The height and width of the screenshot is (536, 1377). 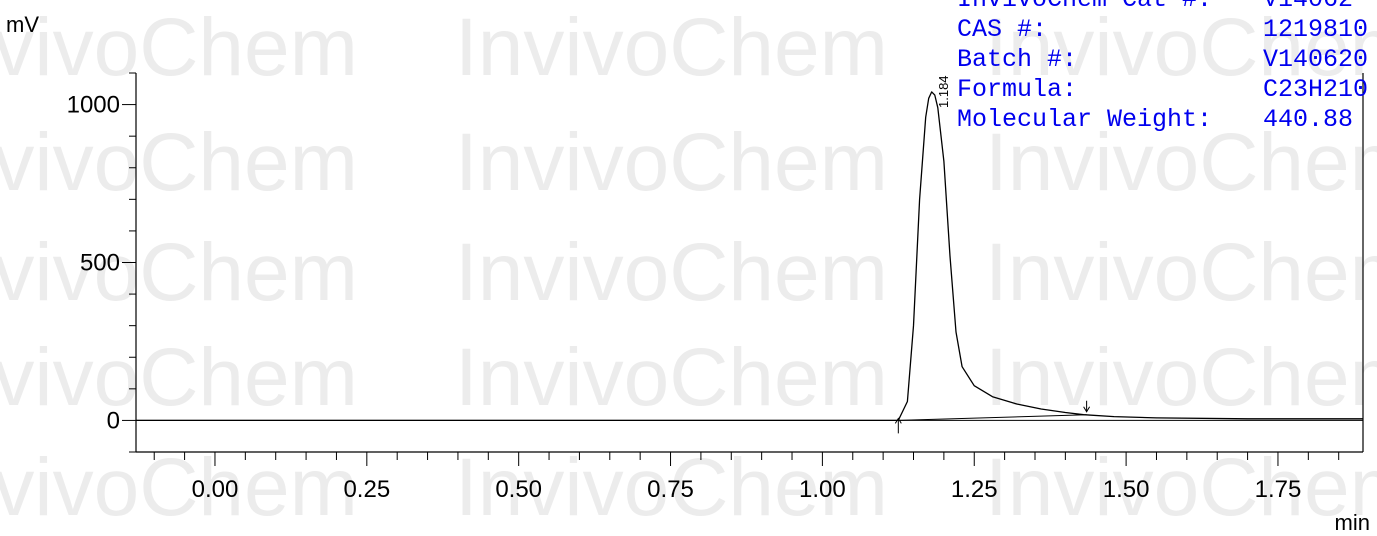 What do you see at coordinates (1084, 7) in the screenshot?
I see `info-label: InvivoChem Cat #:` at bounding box center [1084, 7].